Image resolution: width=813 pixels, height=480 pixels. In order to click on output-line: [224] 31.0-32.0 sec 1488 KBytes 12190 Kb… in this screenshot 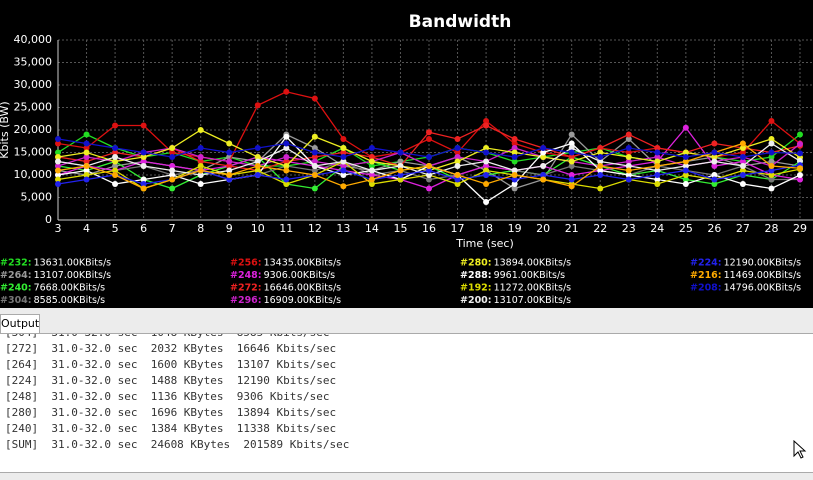, I will do `click(171, 380)`.